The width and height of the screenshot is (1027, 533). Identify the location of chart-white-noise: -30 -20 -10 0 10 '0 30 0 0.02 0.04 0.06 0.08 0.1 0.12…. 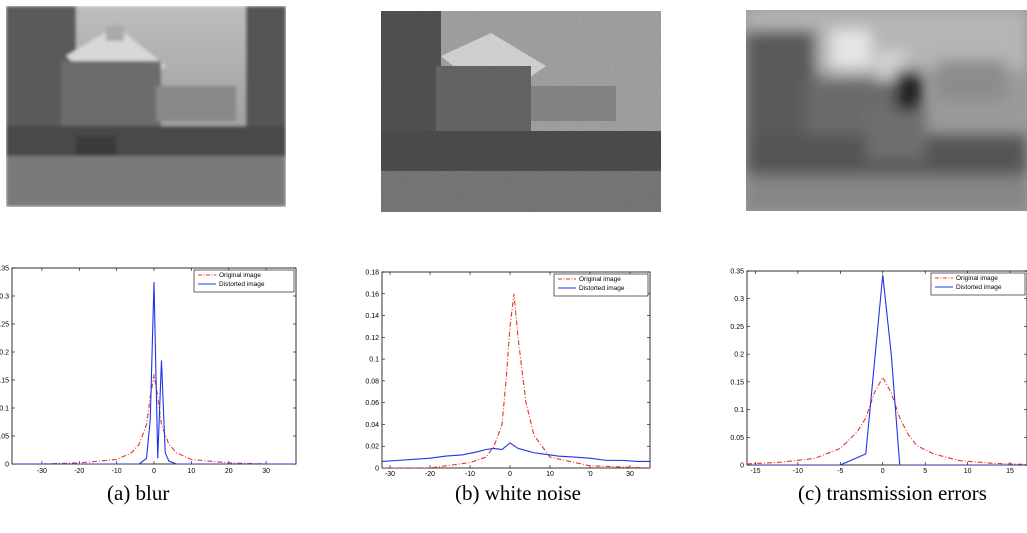
(509, 371).